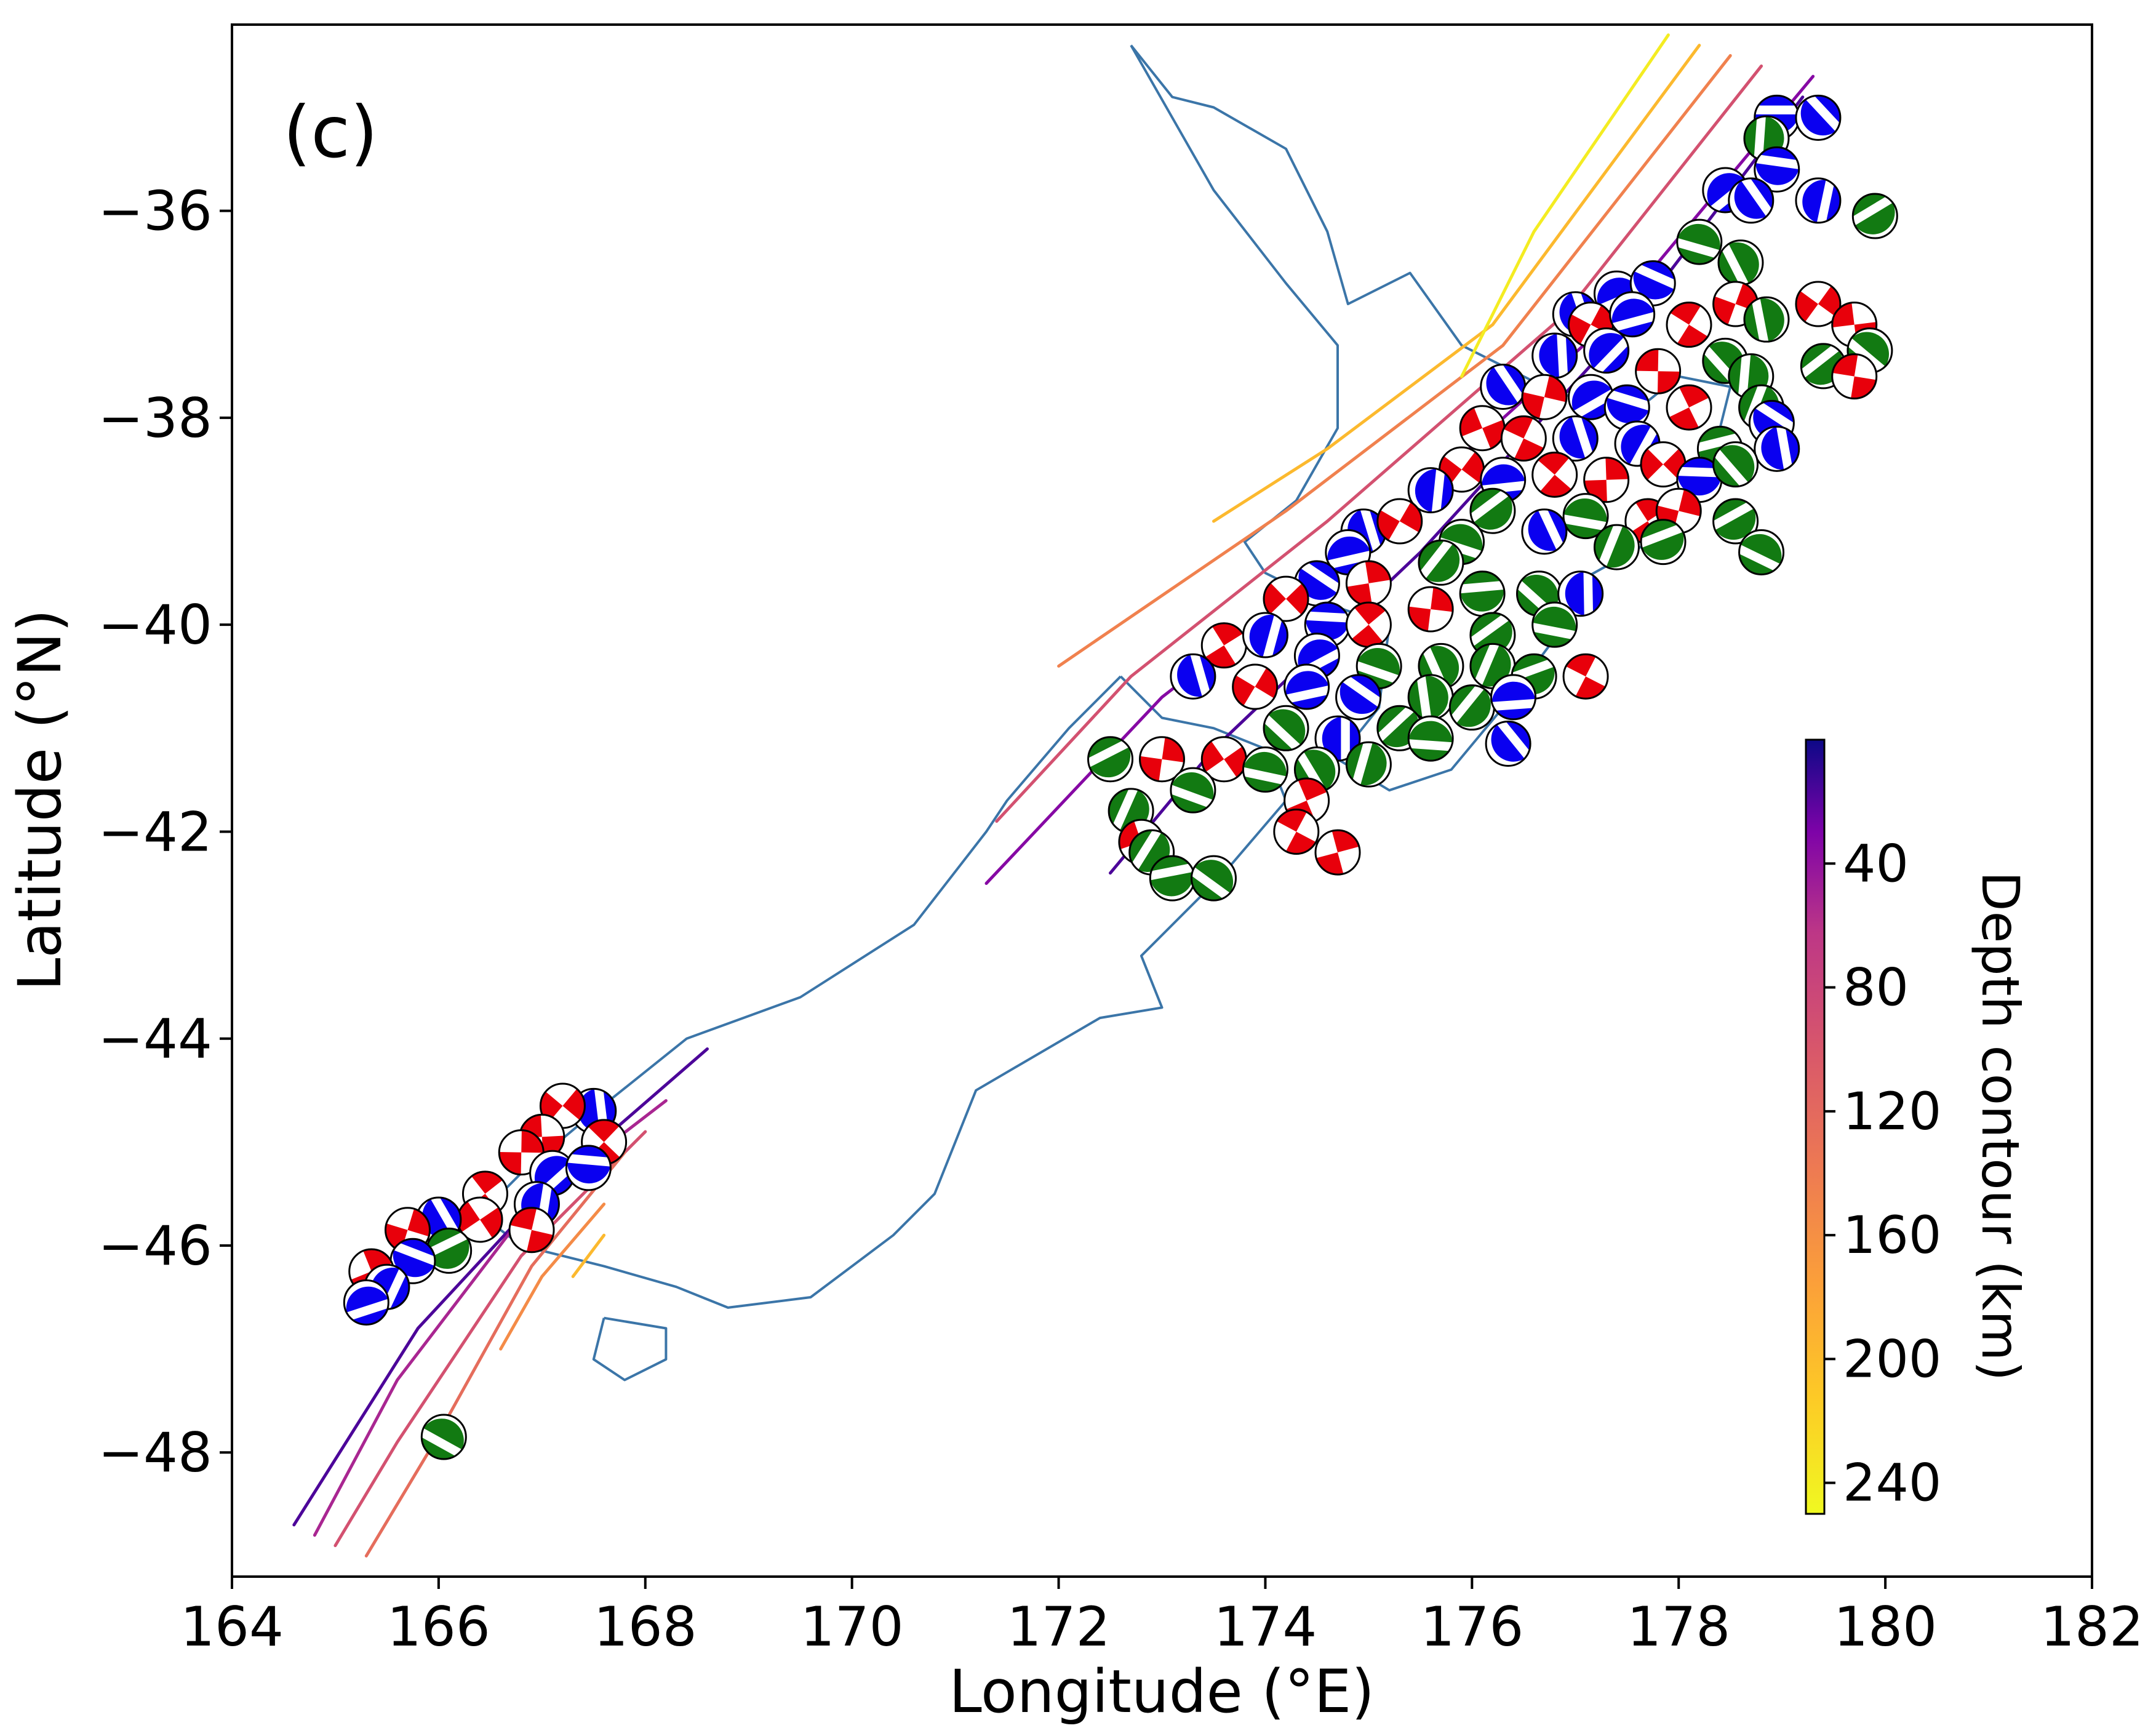 The image size is (2156, 1728). Describe the element at coordinates (1892, 1359) in the screenshot. I see `colorbar-tick-label: 200` at that location.